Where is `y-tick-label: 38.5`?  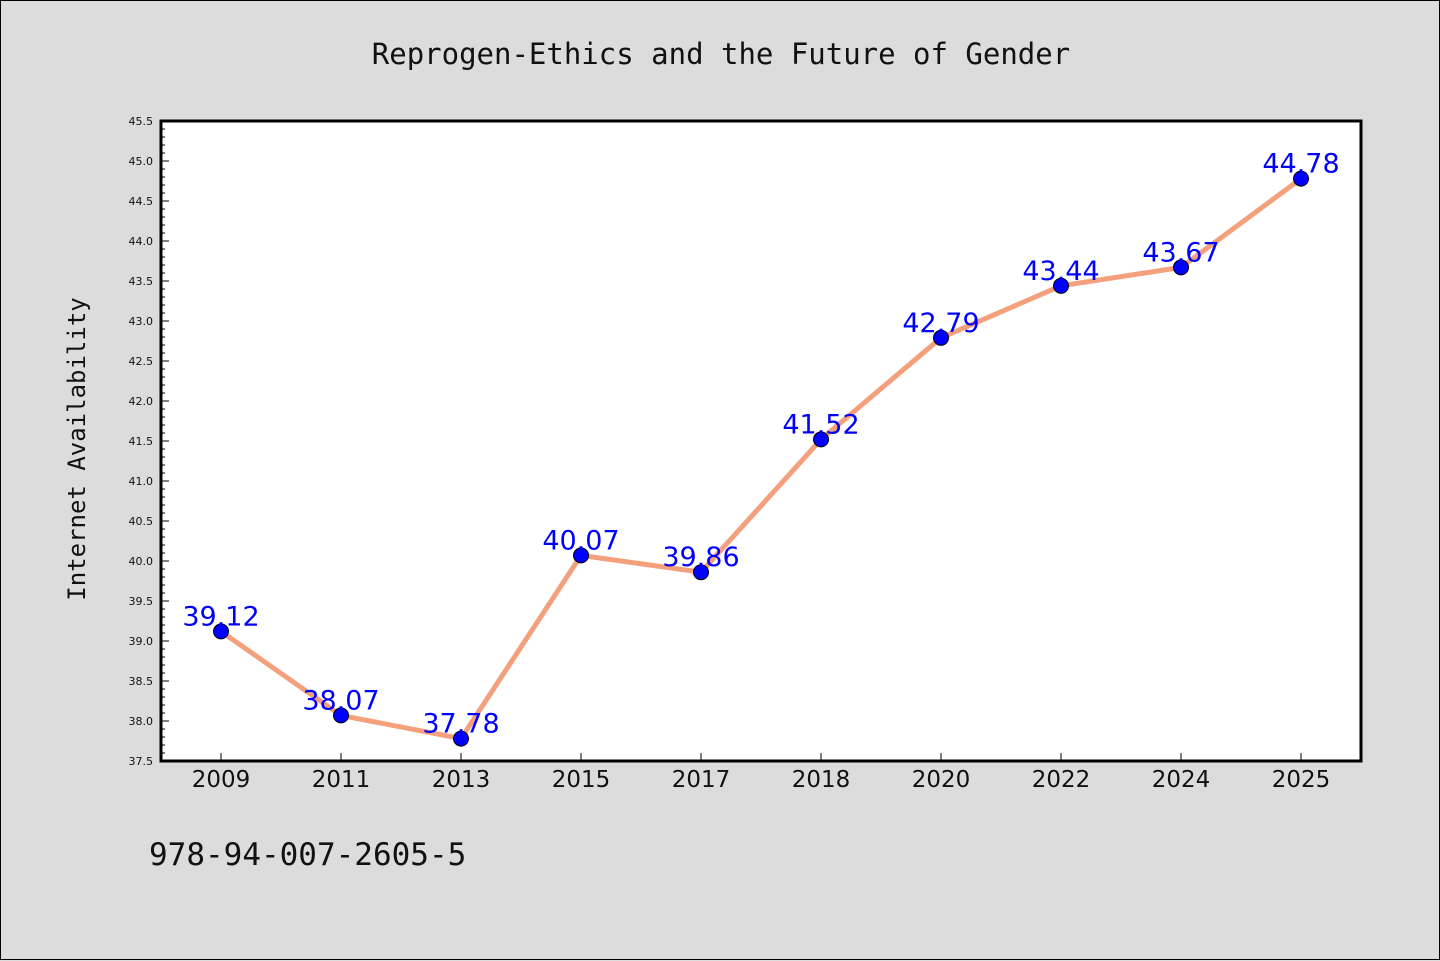 y-tick-label: 38.5 is located at coordinates (141, 681).